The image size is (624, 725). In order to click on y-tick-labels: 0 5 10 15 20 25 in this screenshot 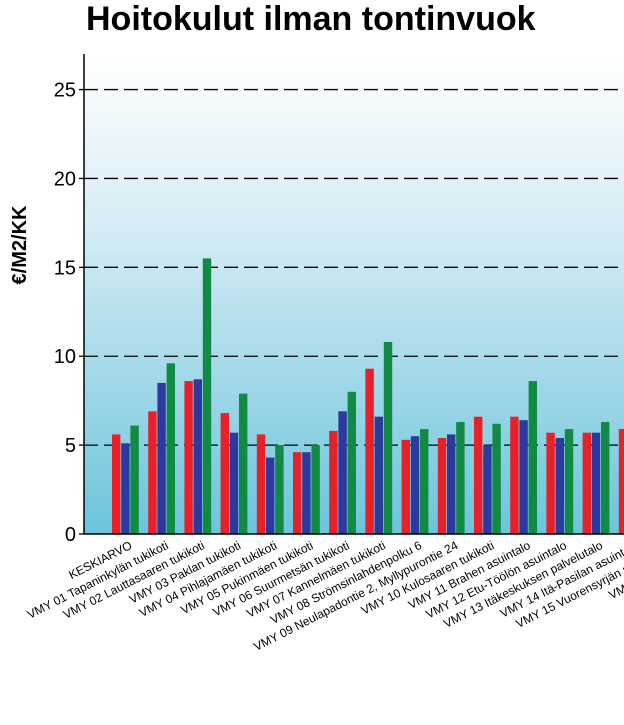, I will do `click(69, 313)`.